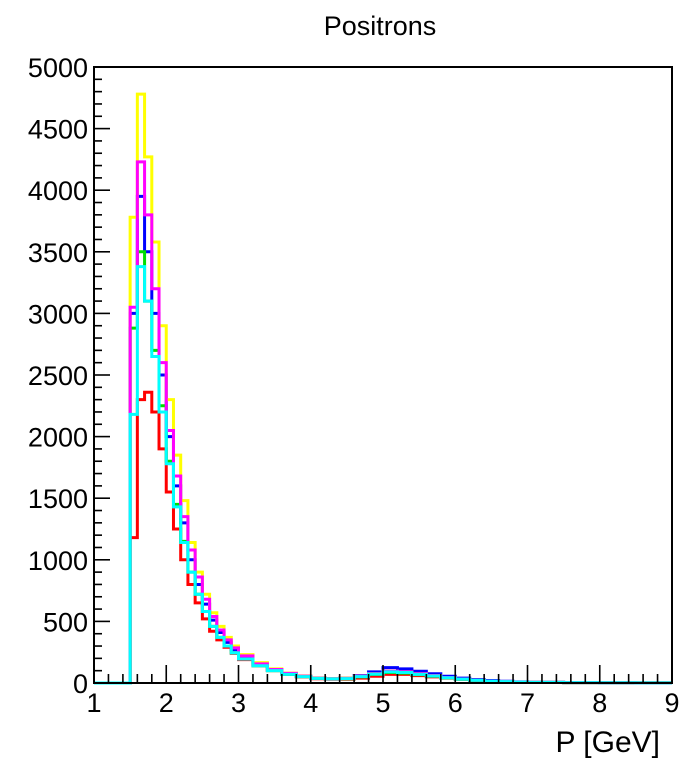 This screenshot has width=679, height=765. I want to click on x-axis-label: P [GeV], so click(607, 742).